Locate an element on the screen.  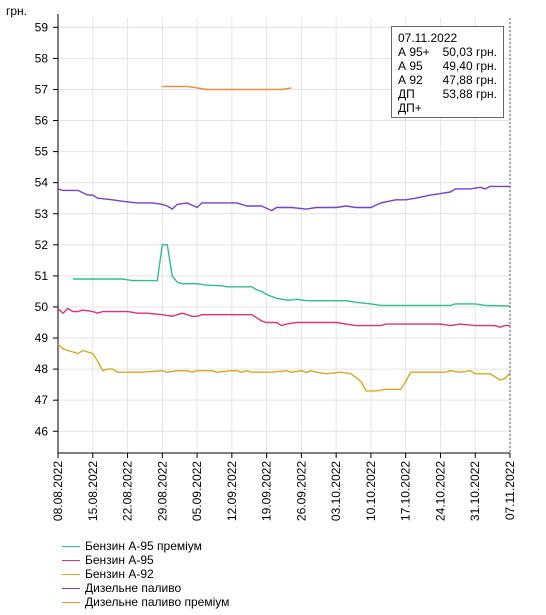
y-tick-label: 59 is located at coordinates (42, 27).